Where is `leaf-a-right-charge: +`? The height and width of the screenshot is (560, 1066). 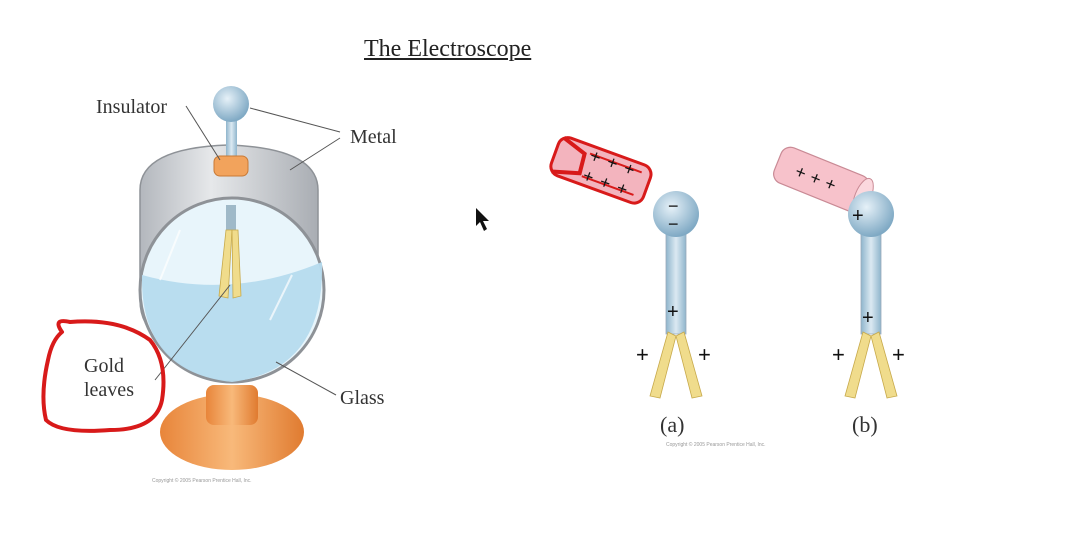
leaf-a-right-charge: + is located at coordinates (704, 354).